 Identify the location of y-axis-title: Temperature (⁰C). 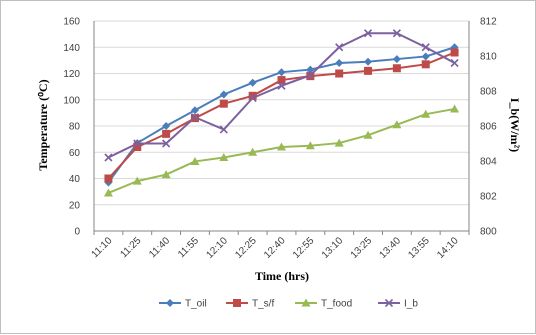
(43, 124).